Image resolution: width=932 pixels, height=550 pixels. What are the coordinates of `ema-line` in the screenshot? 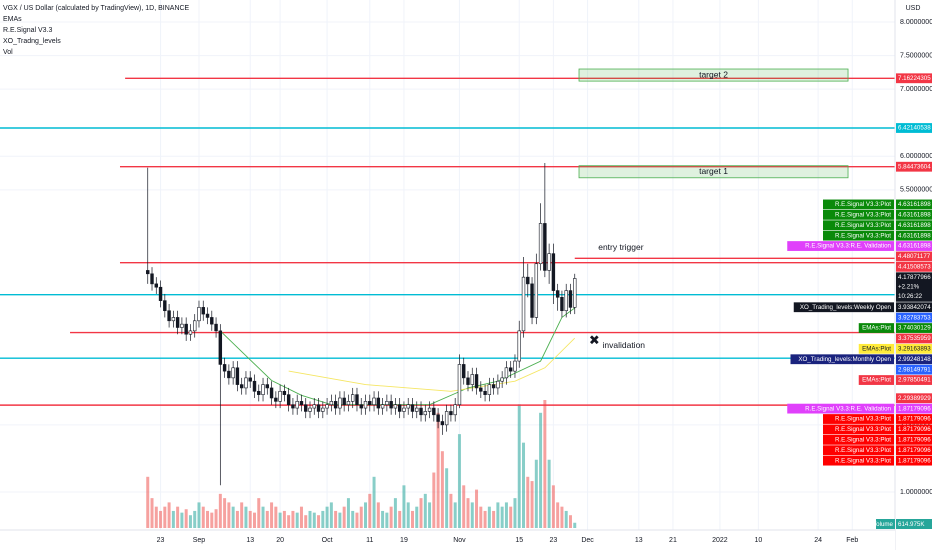 It's located at (432, 364).